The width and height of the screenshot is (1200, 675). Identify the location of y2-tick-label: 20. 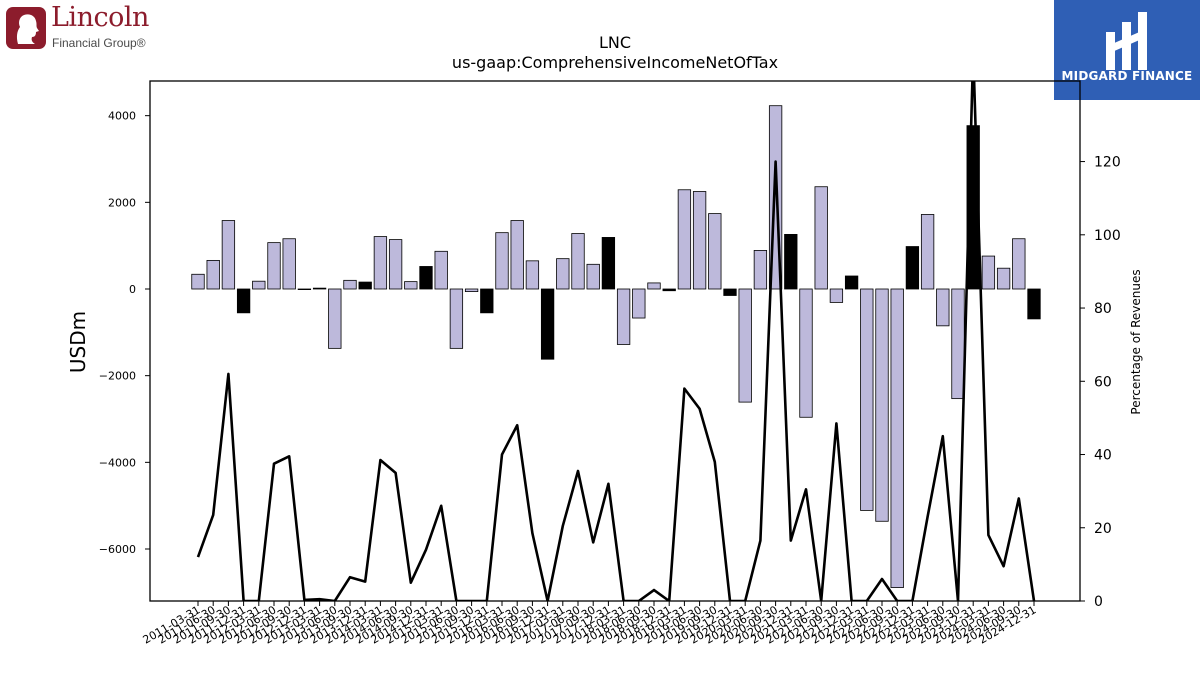
(1103, 529).